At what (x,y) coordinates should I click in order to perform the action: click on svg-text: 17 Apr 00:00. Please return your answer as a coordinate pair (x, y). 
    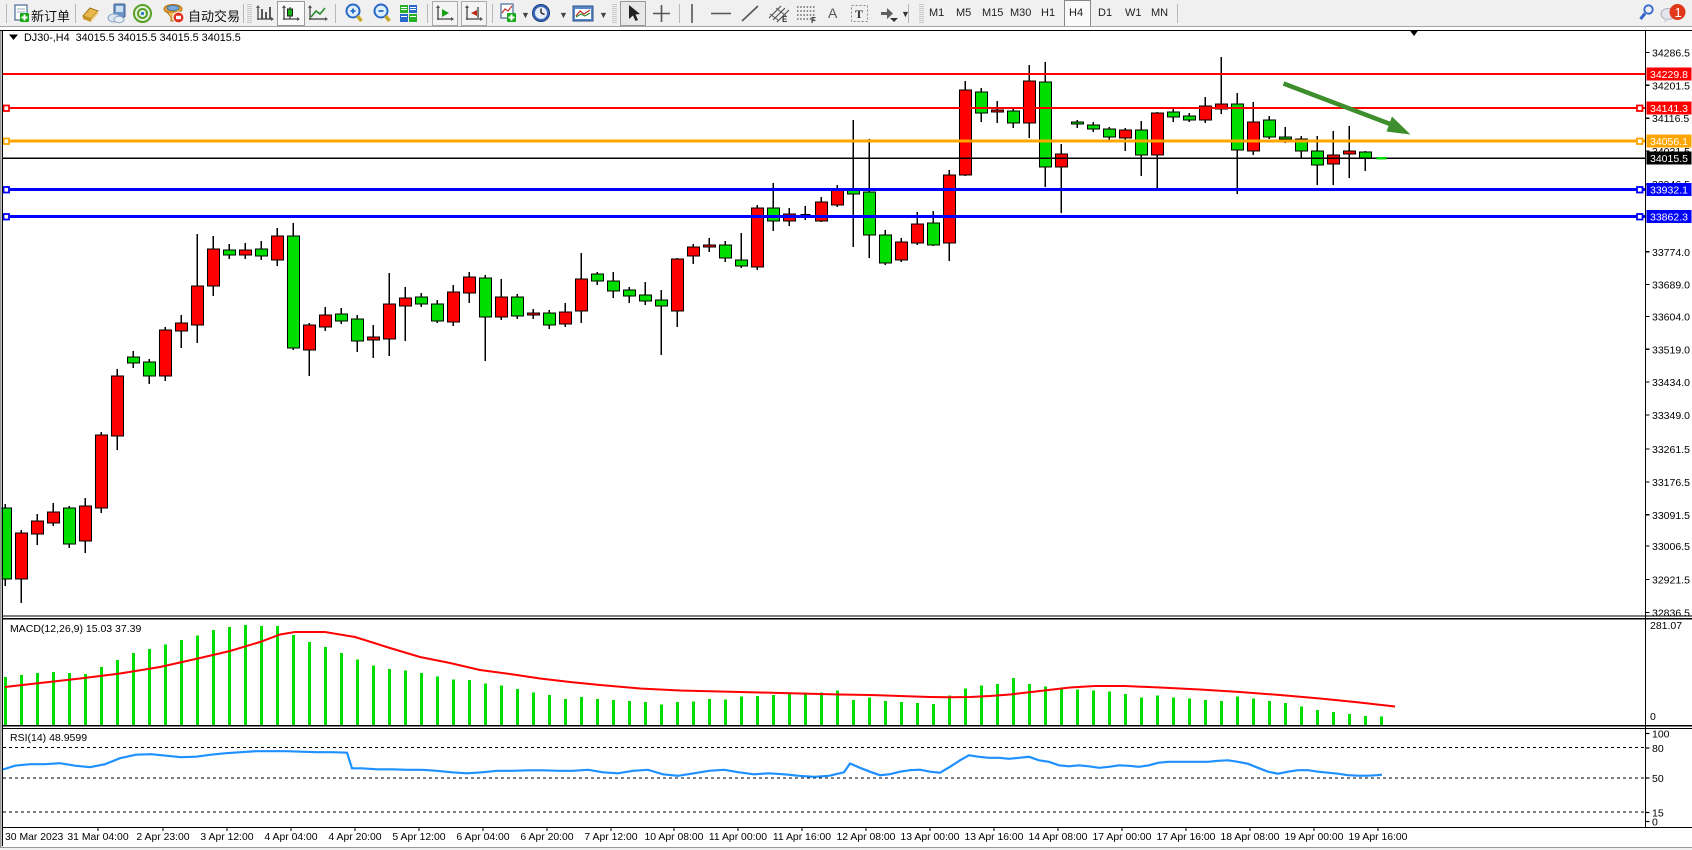
    Looking at the image, I should click on (1122, 837).